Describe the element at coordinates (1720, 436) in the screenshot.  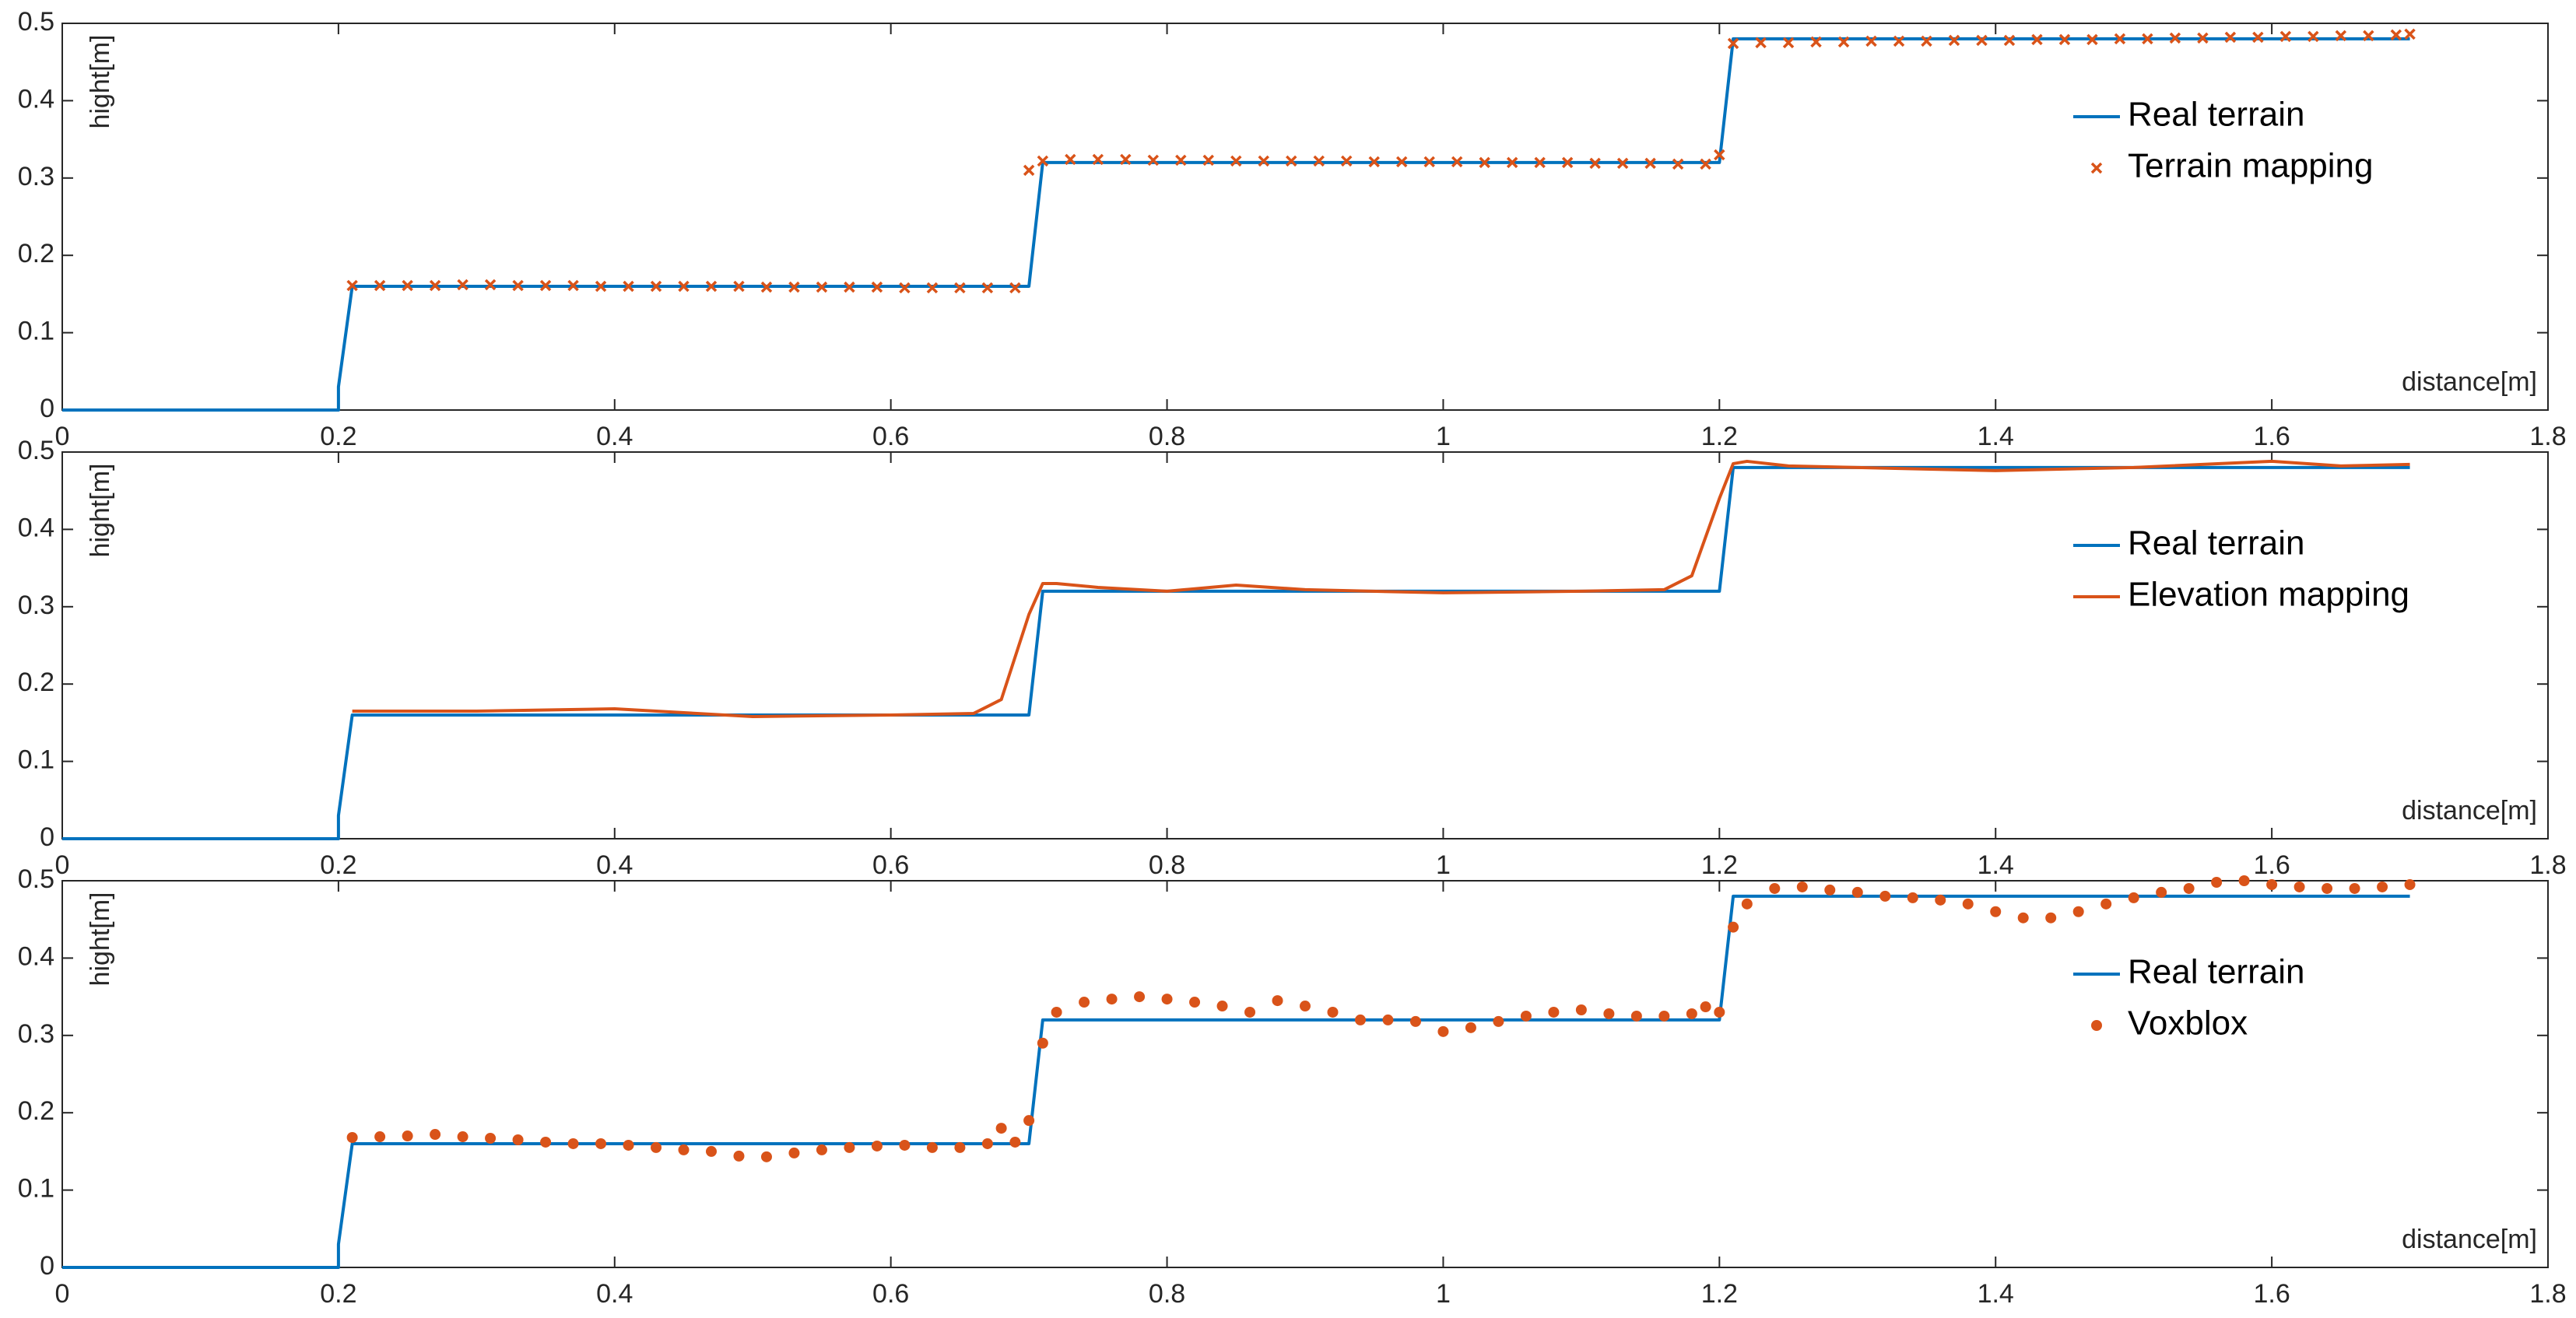
I see `x-tick-label: 1.2` at that location.